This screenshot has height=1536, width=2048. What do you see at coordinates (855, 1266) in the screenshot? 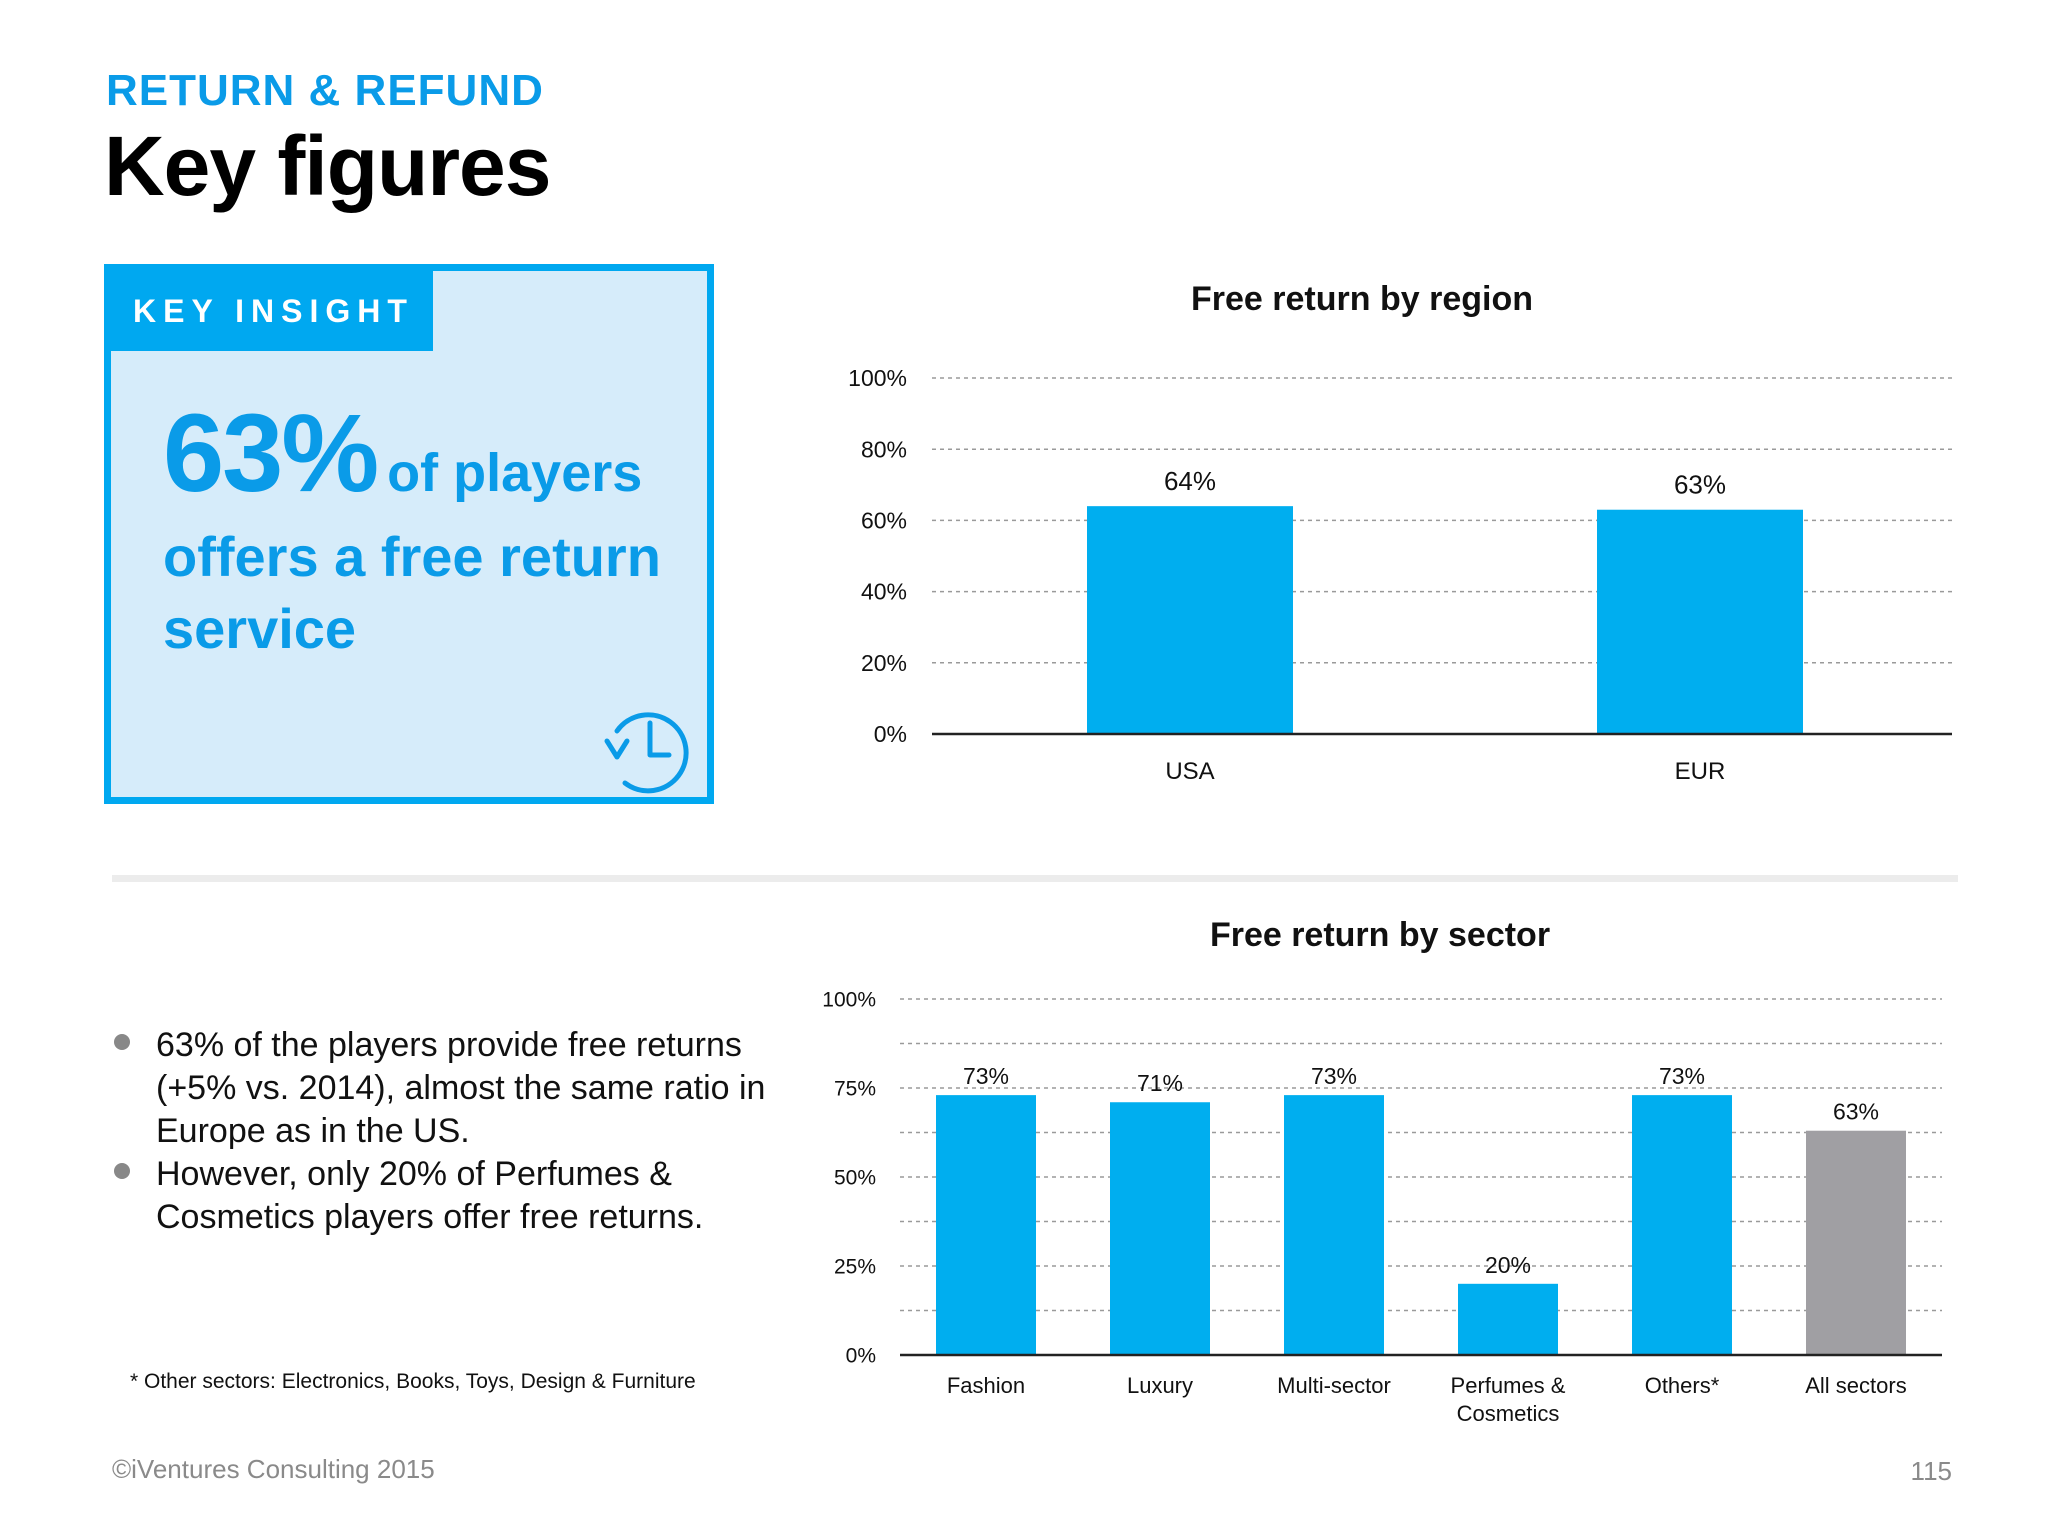
I see `y-tick-label: 25%` at bounding box center [855, 1266].